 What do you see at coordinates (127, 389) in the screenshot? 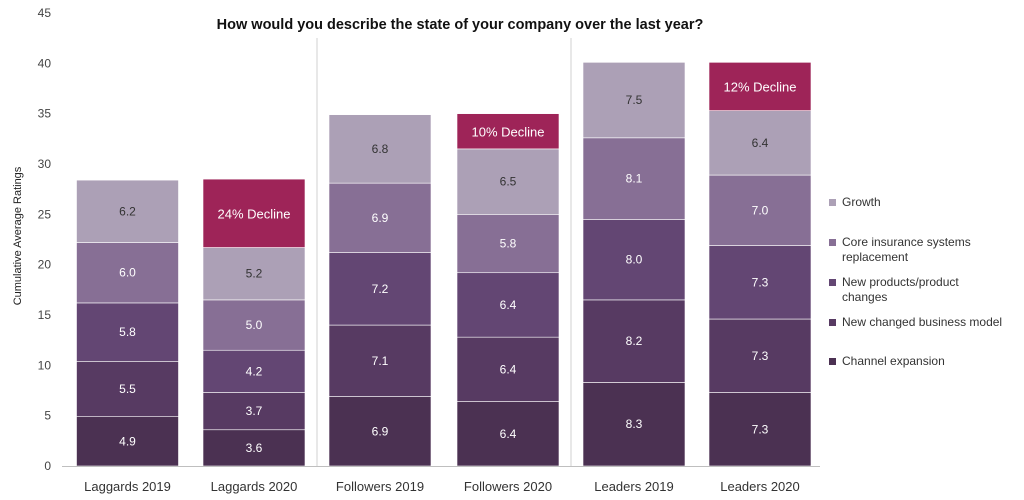
I see `value-label-laggards-2019-new-changed-business-model: 5.5` at bounding box center [127, 389].